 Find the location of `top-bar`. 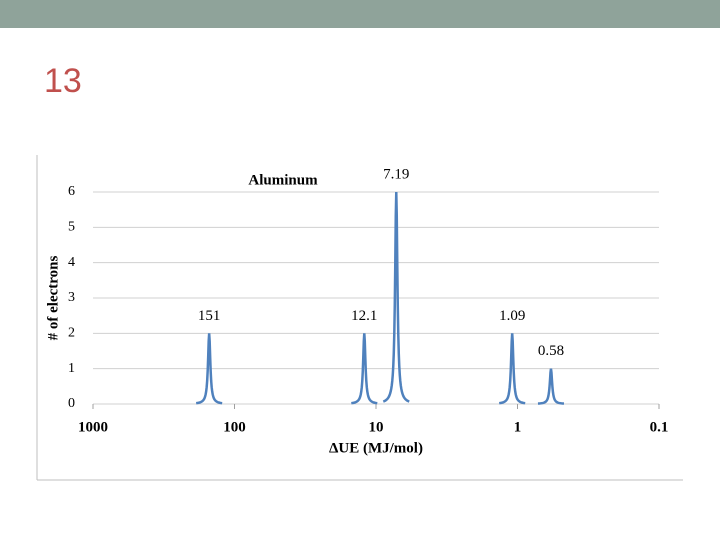

top-bar is located at coordinates (360, 14).